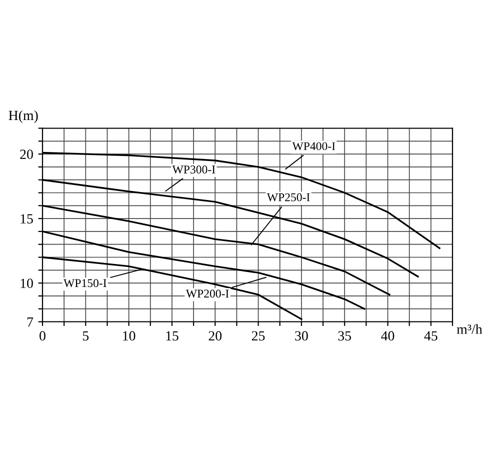 The height and width of the screenshot is (450, 500). I want to click on x-tick-label: 20, so click(215, 336).